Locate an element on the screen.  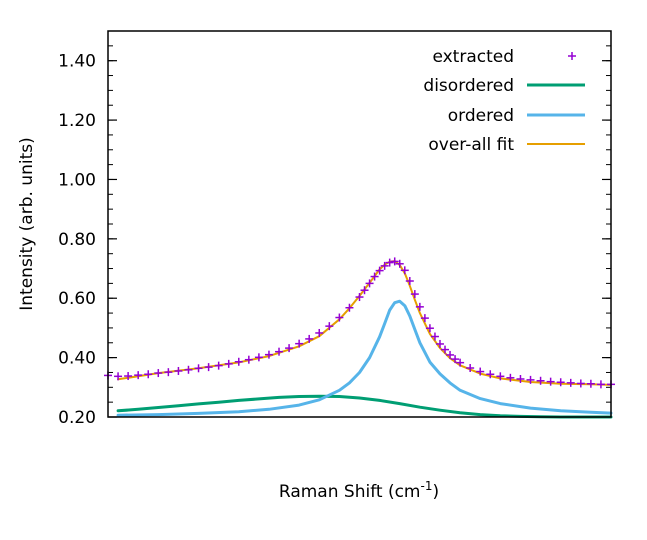
y-tick-label: 0.20 is located at coordinates (77, 418).